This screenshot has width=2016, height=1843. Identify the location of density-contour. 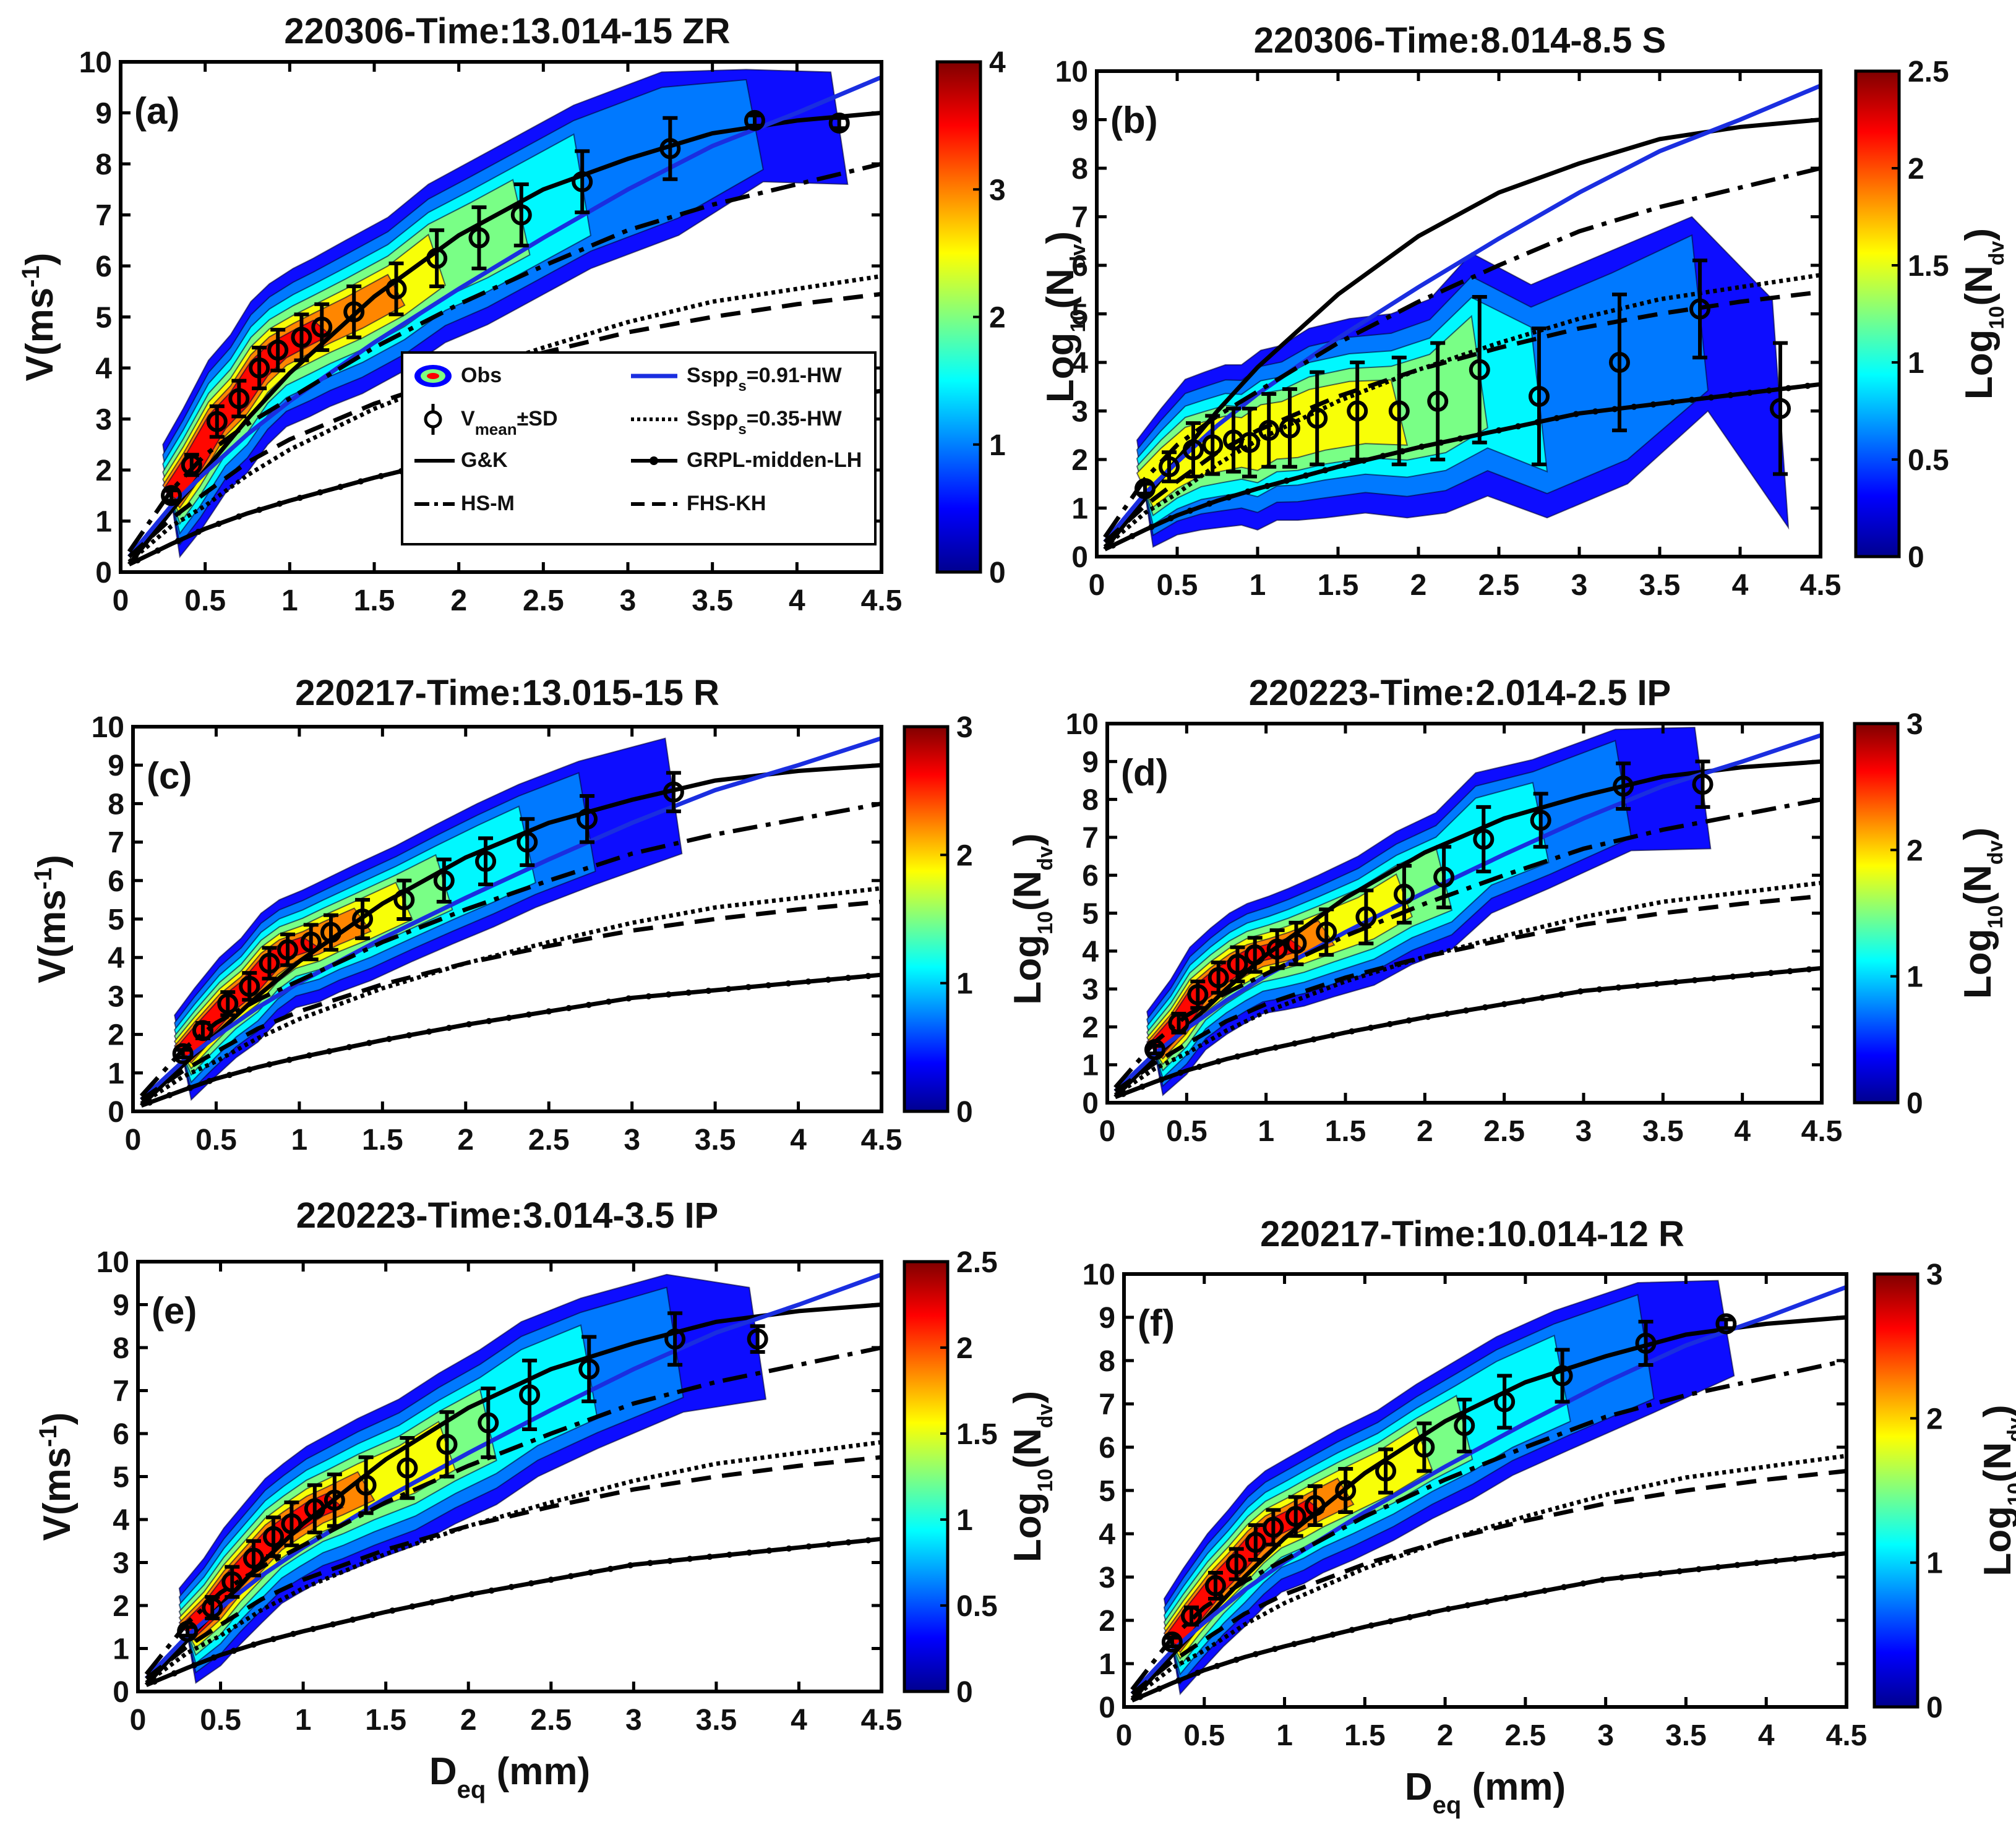
(284, 391).